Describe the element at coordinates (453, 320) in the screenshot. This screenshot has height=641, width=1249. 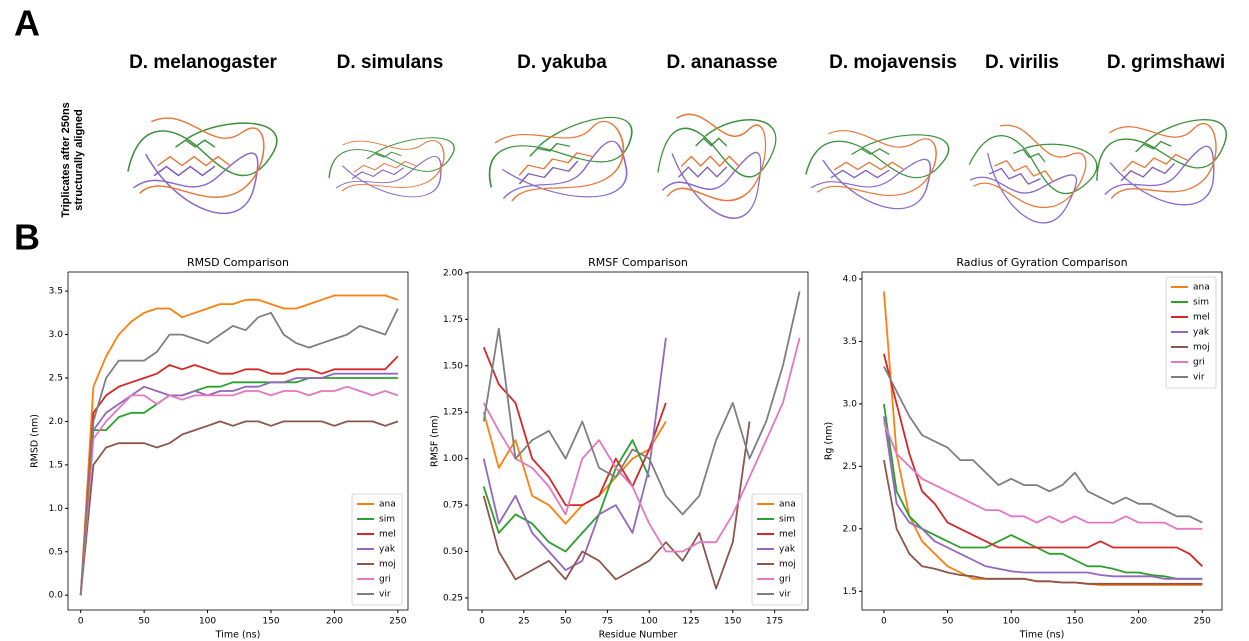
I see `y-tick-label: 1.75` at that location.